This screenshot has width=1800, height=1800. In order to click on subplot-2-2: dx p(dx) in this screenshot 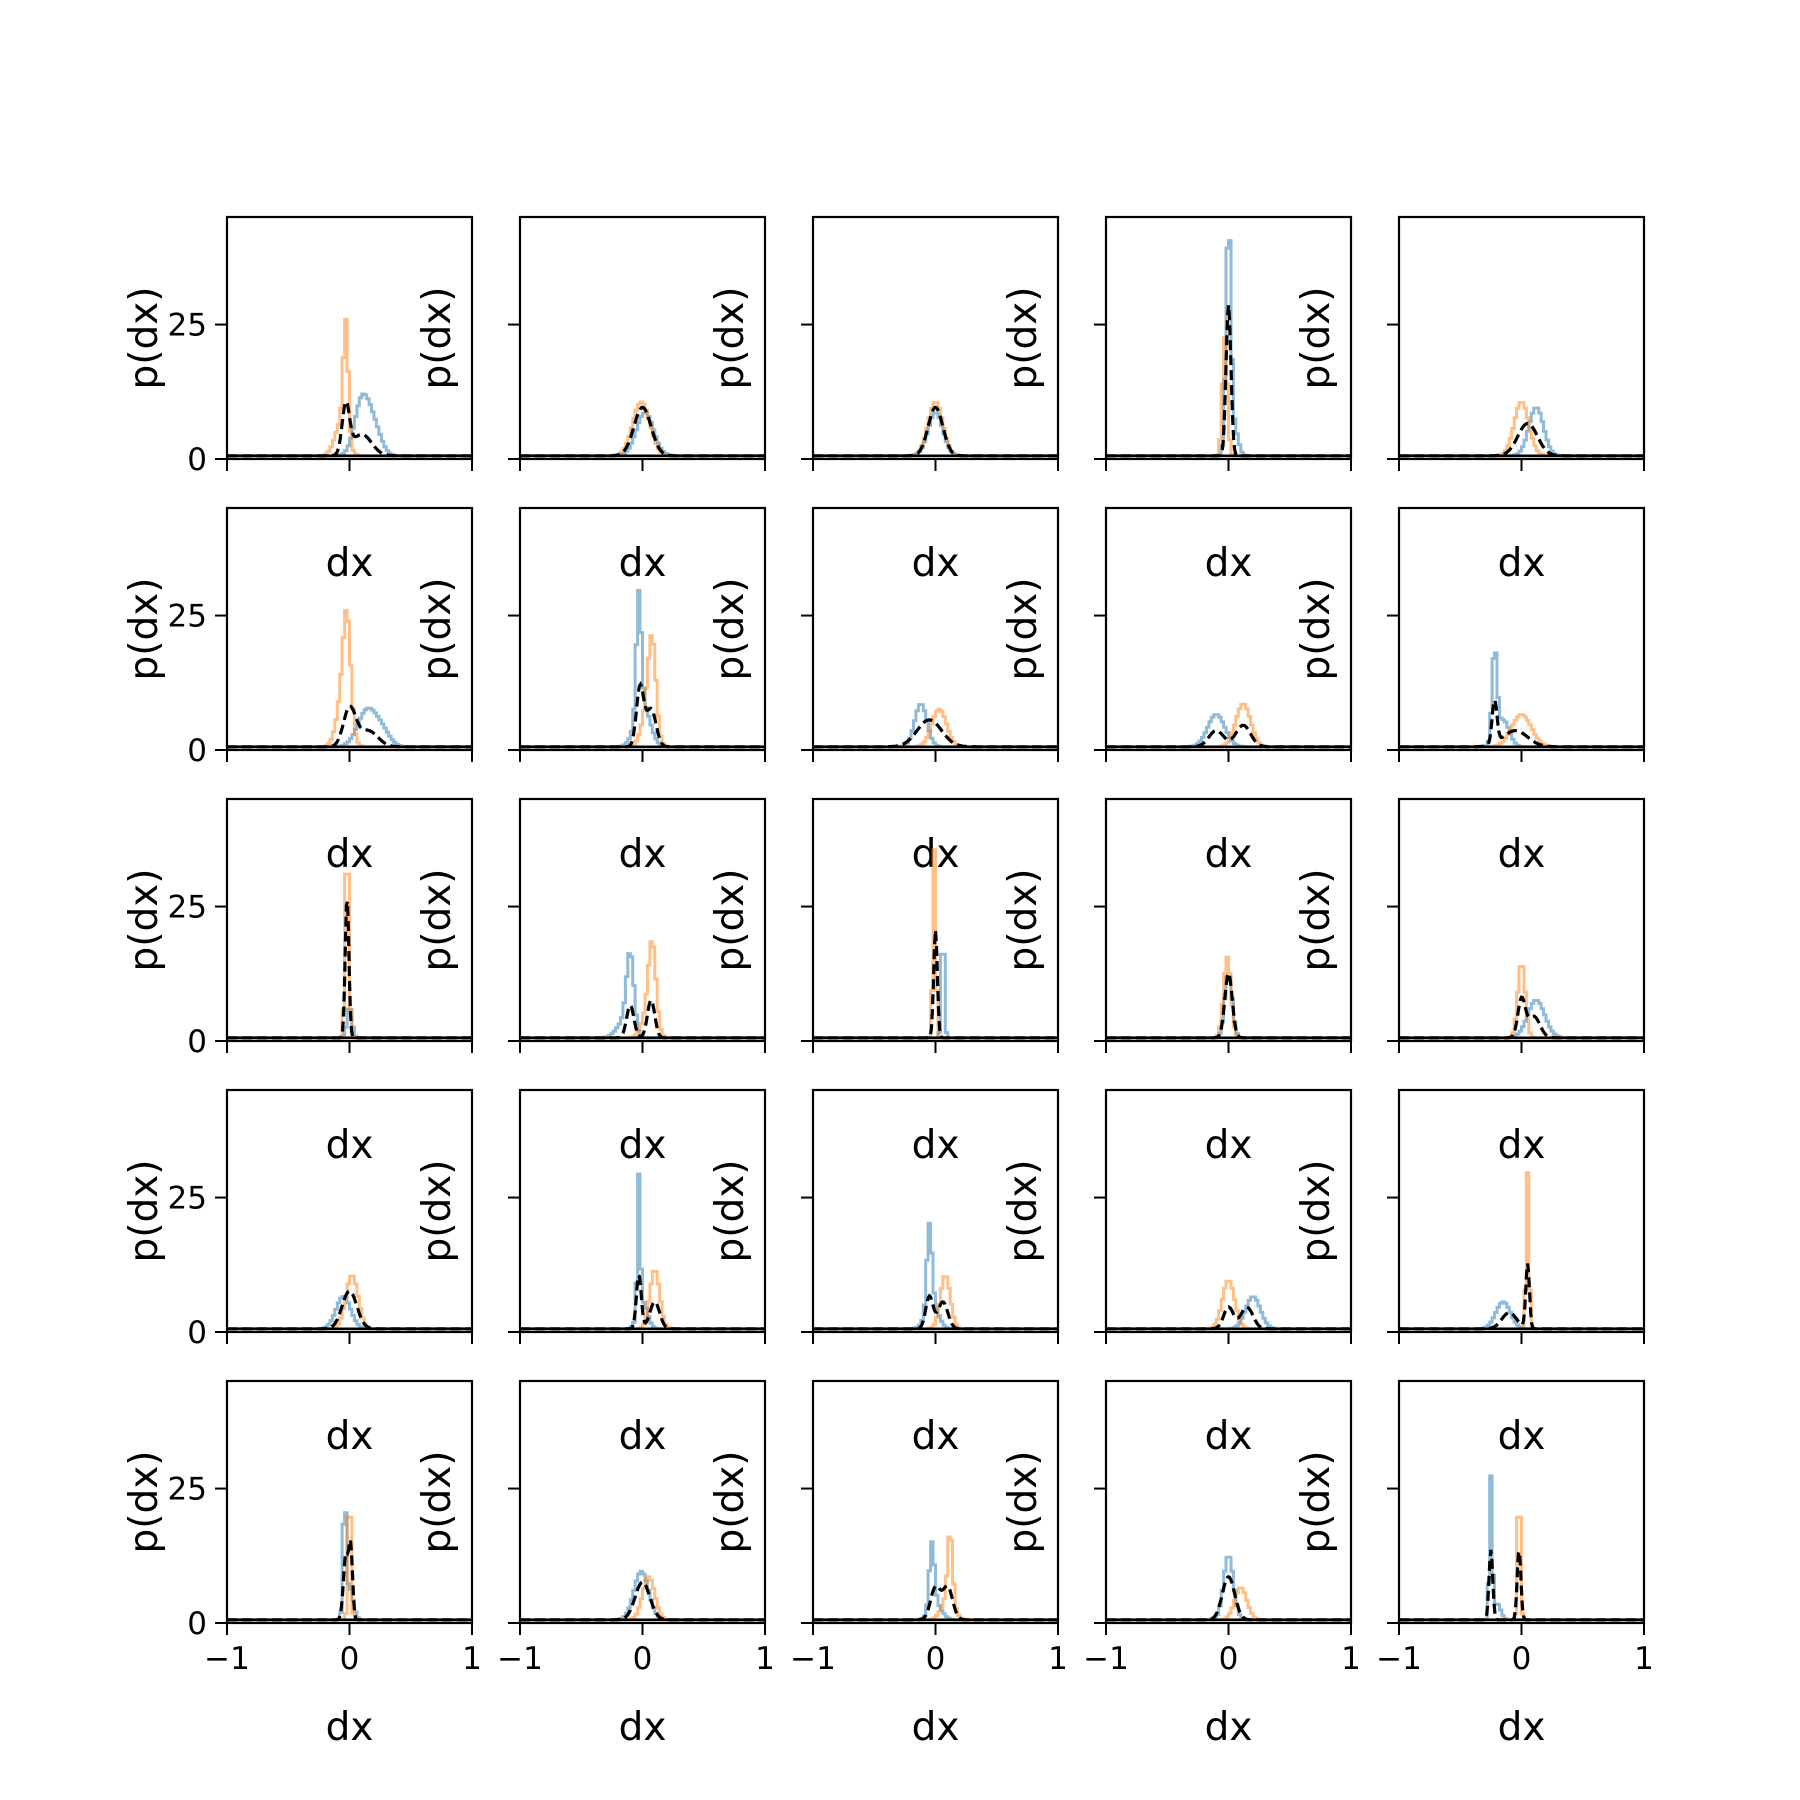, I will do `click(591, 691)`.